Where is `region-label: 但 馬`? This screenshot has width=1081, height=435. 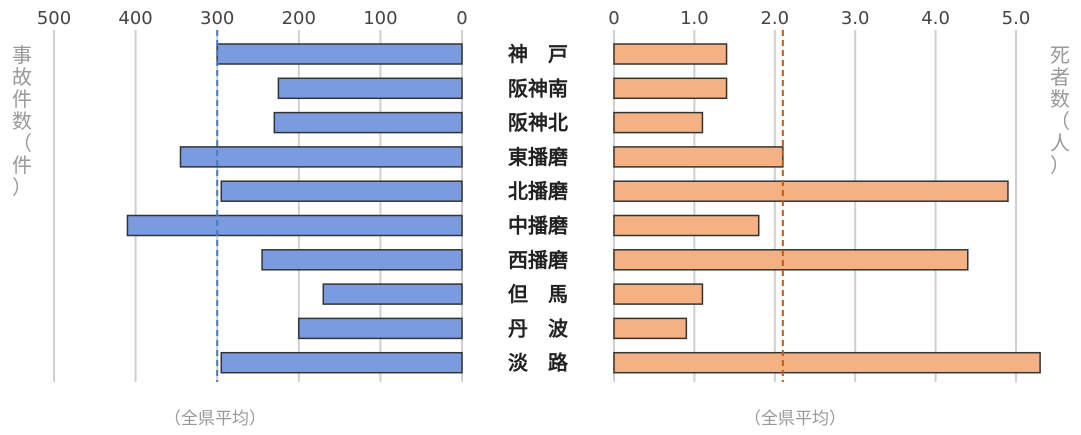
region-label: 但 馬 is located at coordinates (538, 294).